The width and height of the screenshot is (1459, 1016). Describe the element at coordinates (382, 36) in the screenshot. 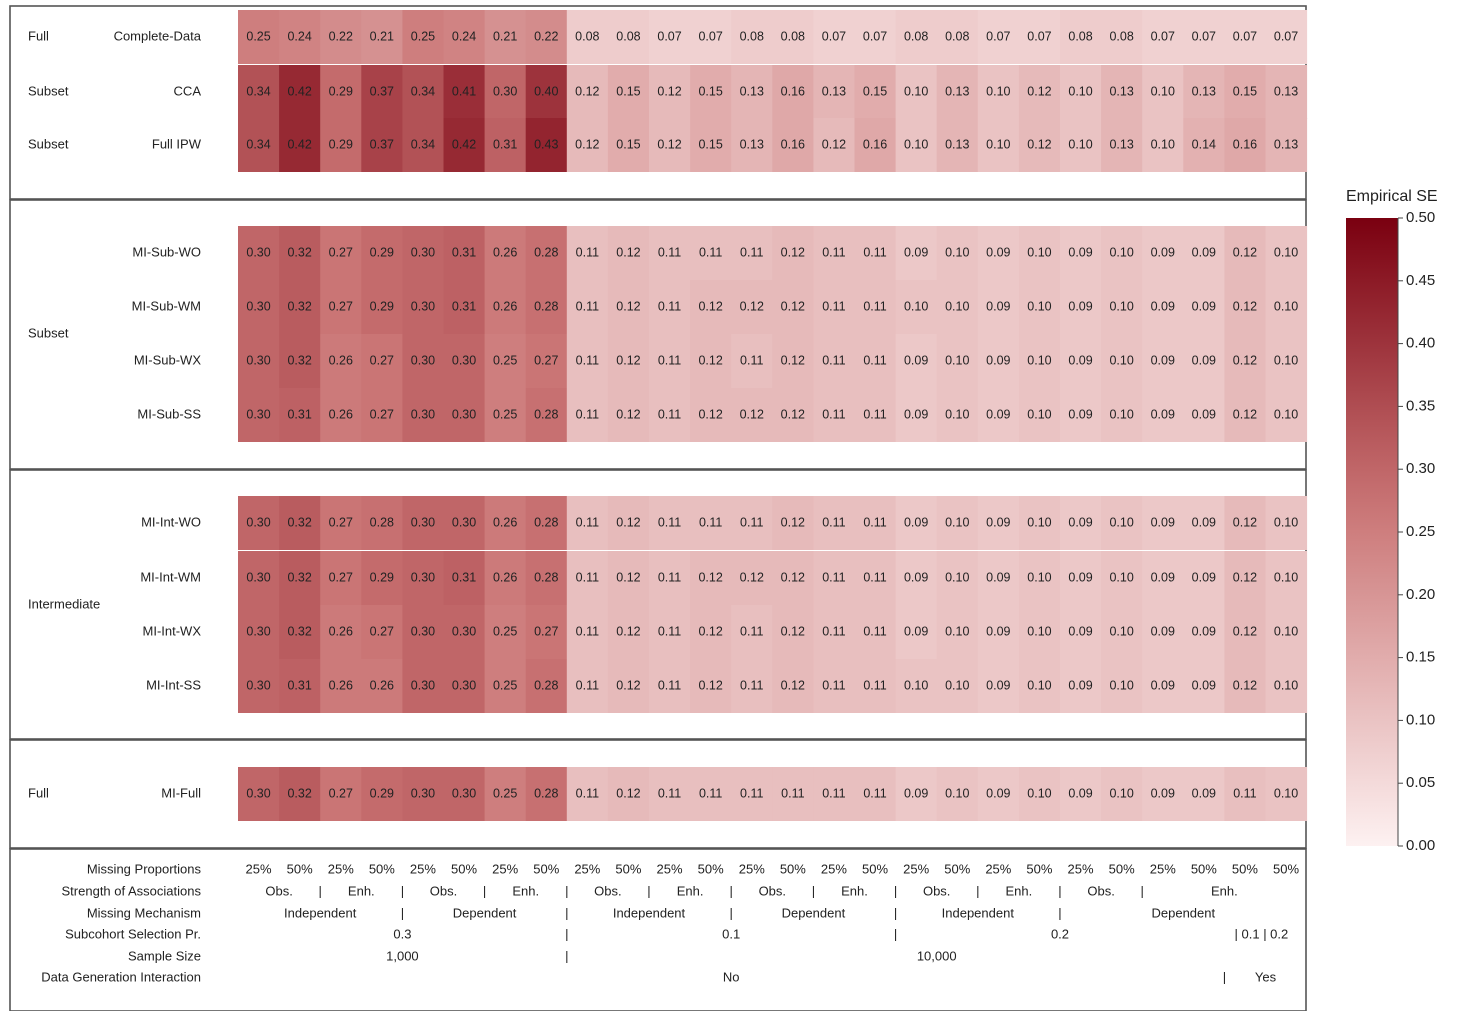

I see `cell-value: 0.21` at that location.